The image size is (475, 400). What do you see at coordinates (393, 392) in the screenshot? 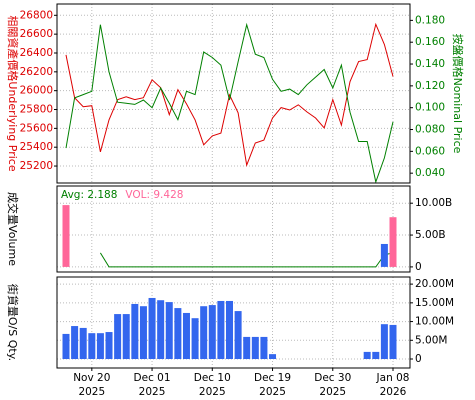
I see `x-tick-label: 2026` at bounding box center [393, 392].